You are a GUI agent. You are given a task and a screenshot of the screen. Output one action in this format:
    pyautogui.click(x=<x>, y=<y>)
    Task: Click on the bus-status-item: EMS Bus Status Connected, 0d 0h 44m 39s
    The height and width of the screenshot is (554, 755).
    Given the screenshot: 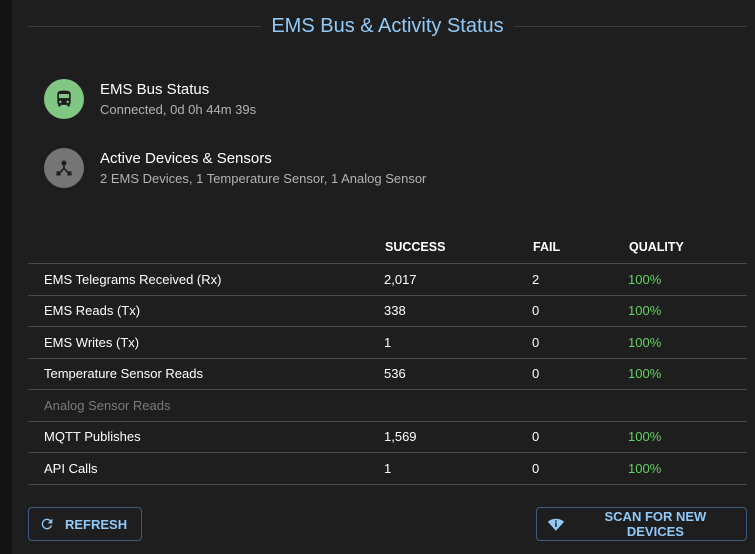 What is the action you would take?
    pyautogui.click(x=150, y=99)
    